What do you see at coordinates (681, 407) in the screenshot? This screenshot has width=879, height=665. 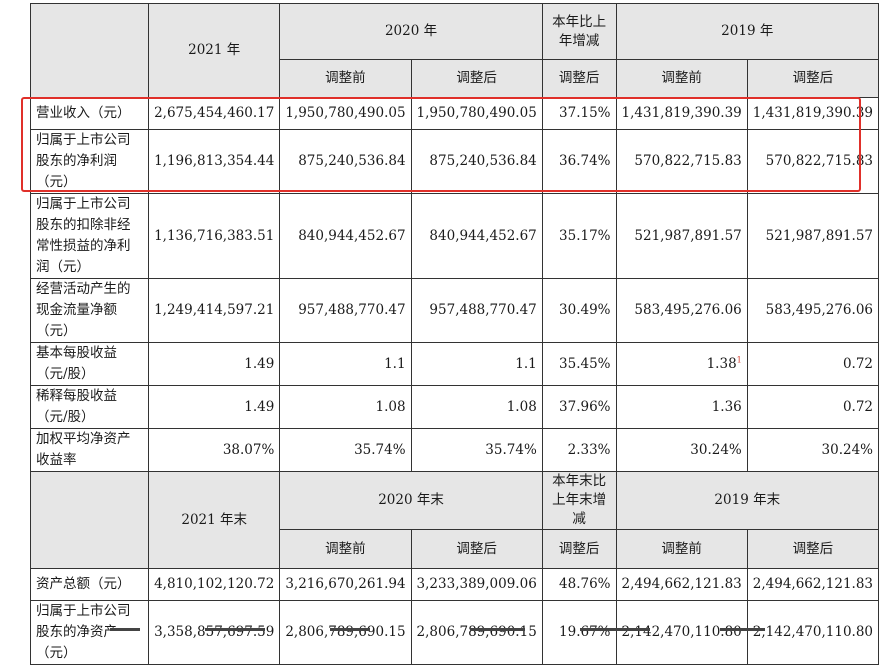 I see `value-2019-before: 1.36` at bounding box center [681, 407].